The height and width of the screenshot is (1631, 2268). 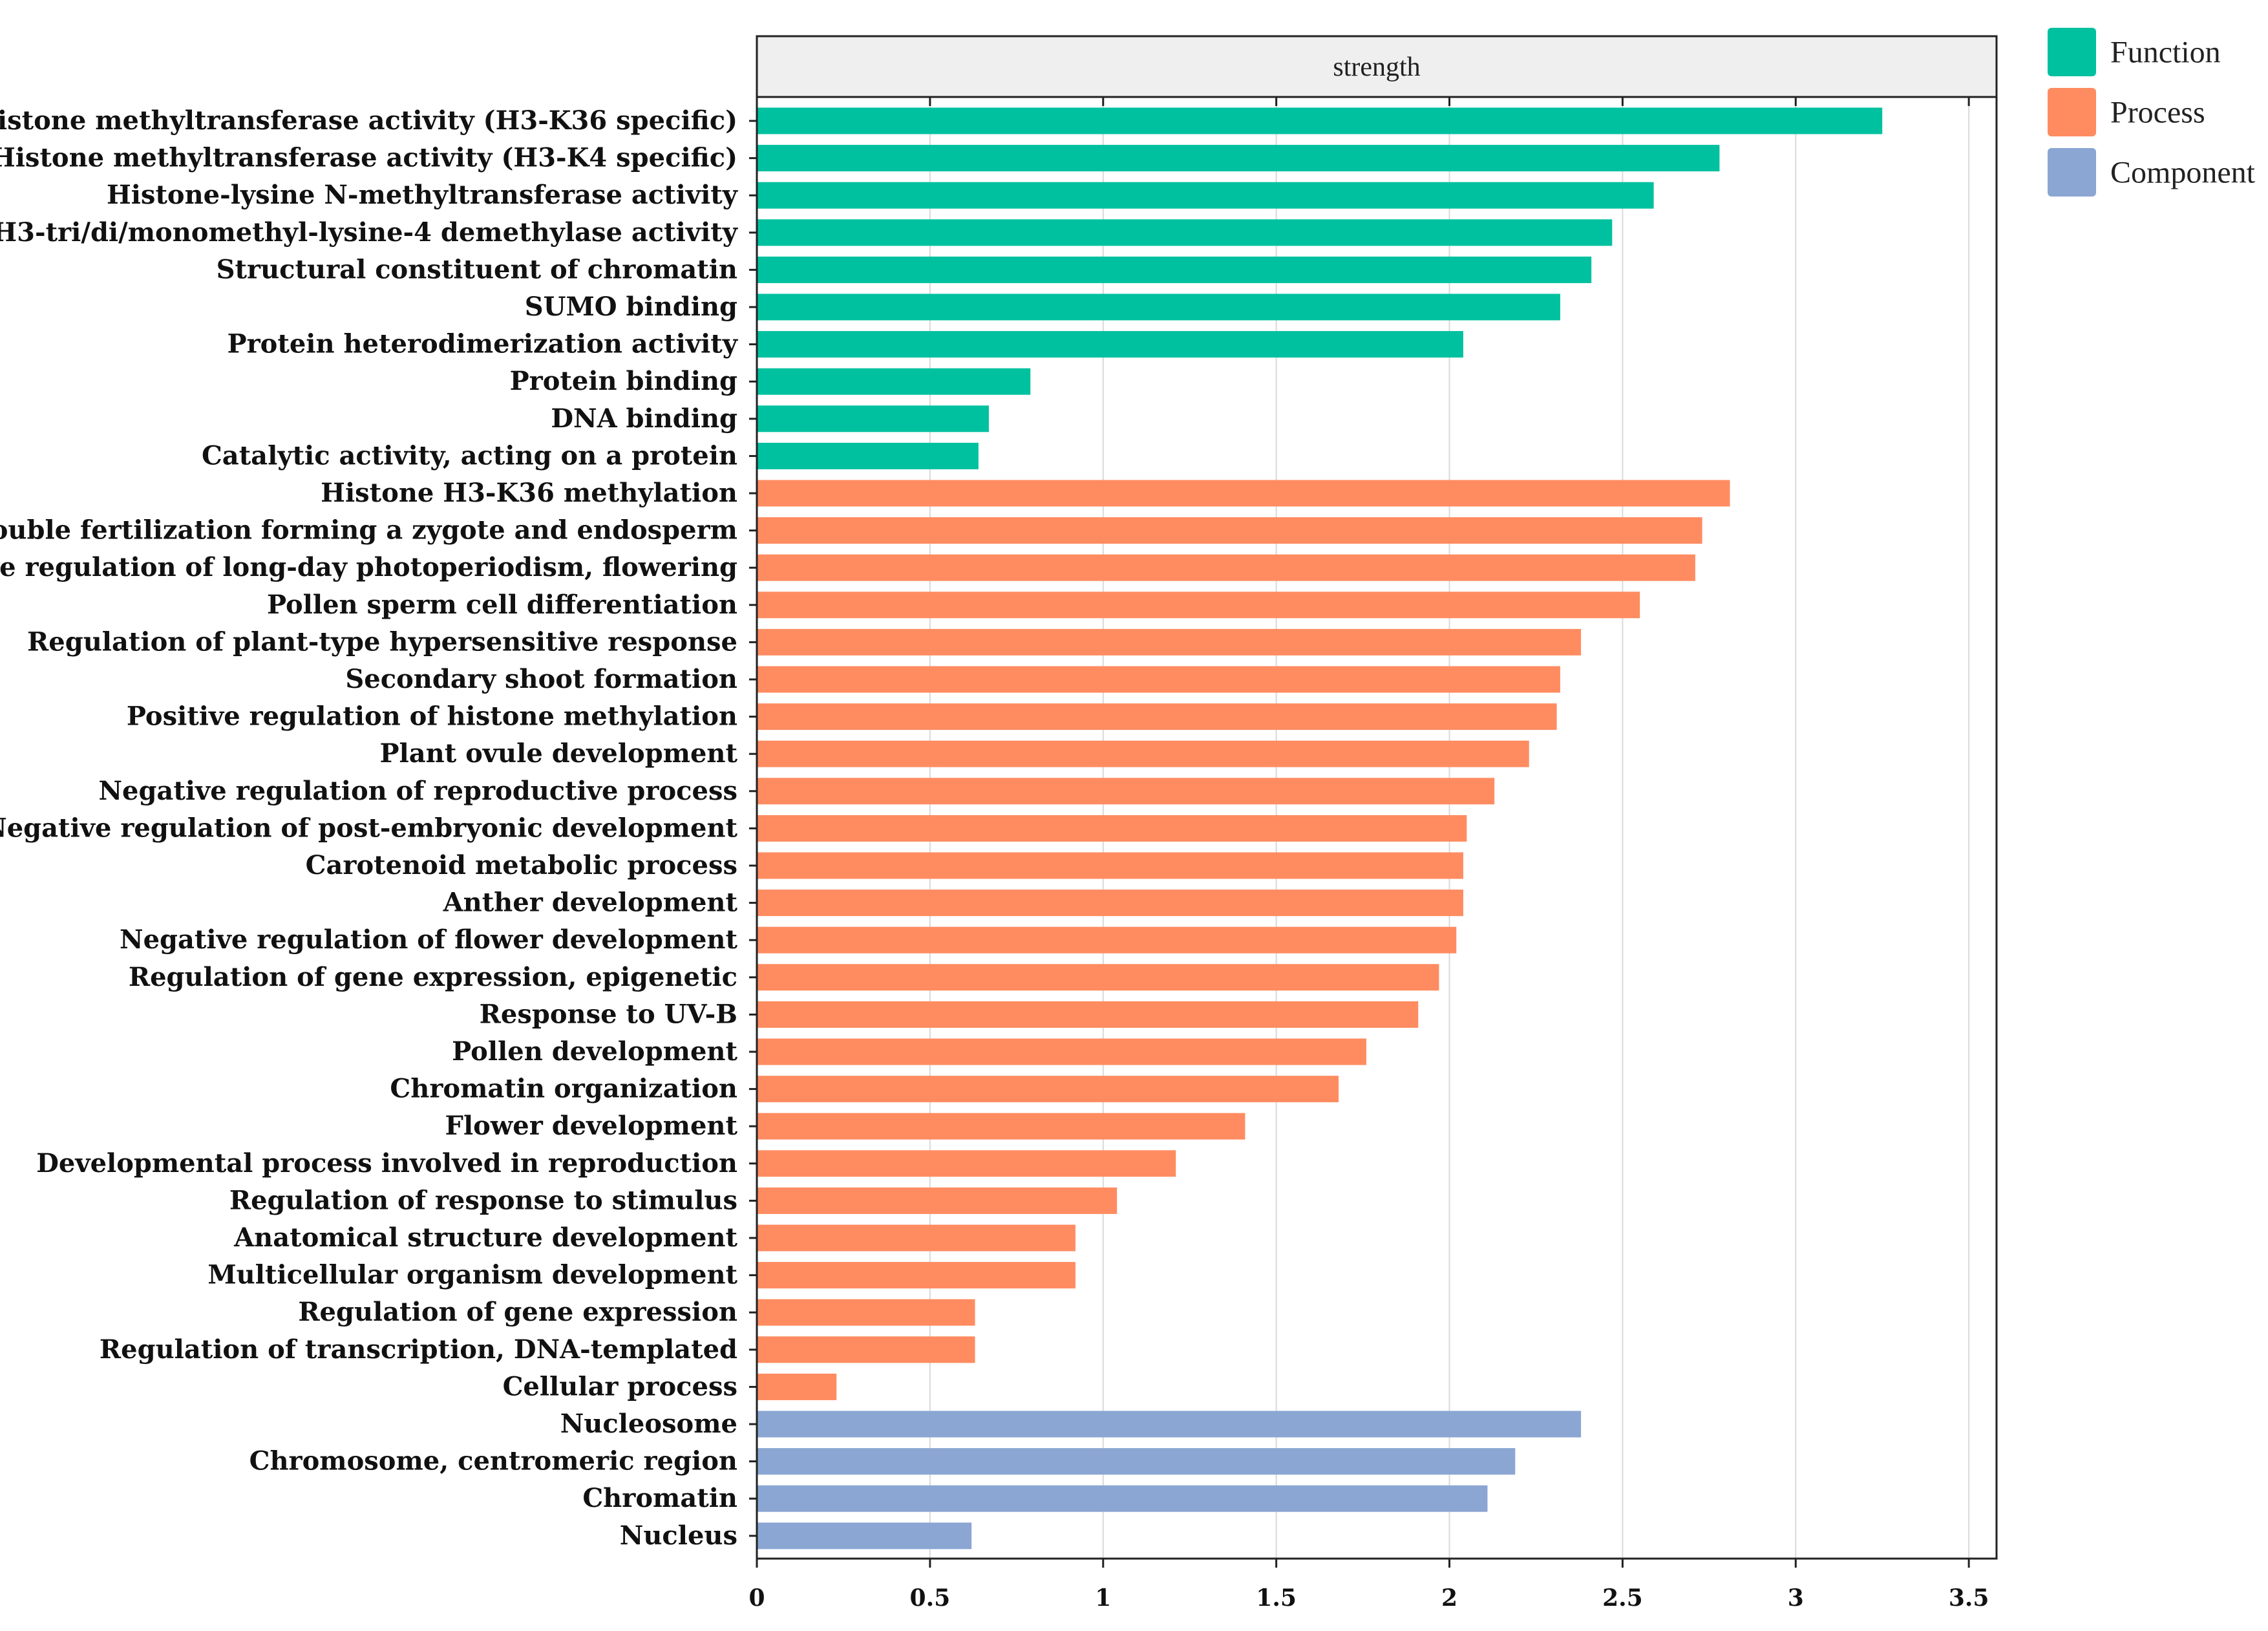 What do you see at coordinates (1969, 1598) in the screenshot?
I see `x-tick-label: 3.5` at bounding box center [1969, 1598].